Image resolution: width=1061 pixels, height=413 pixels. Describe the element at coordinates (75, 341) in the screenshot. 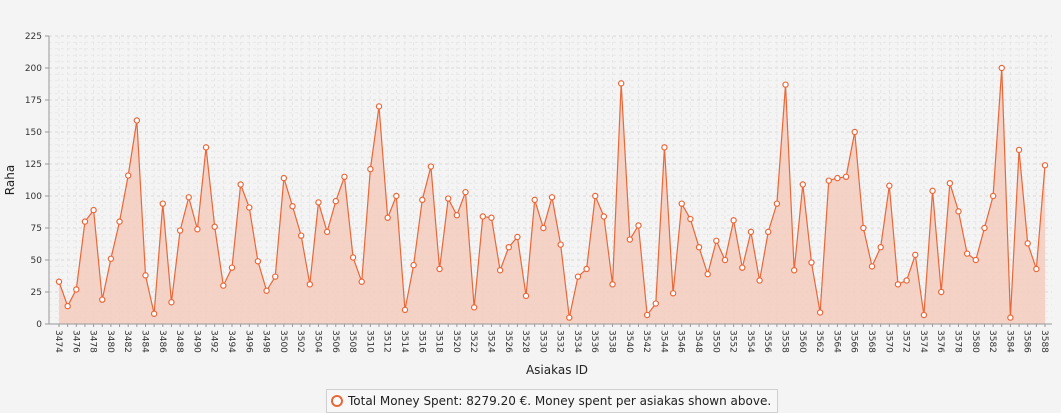

I see `x-tick-label: 3476` at that location.